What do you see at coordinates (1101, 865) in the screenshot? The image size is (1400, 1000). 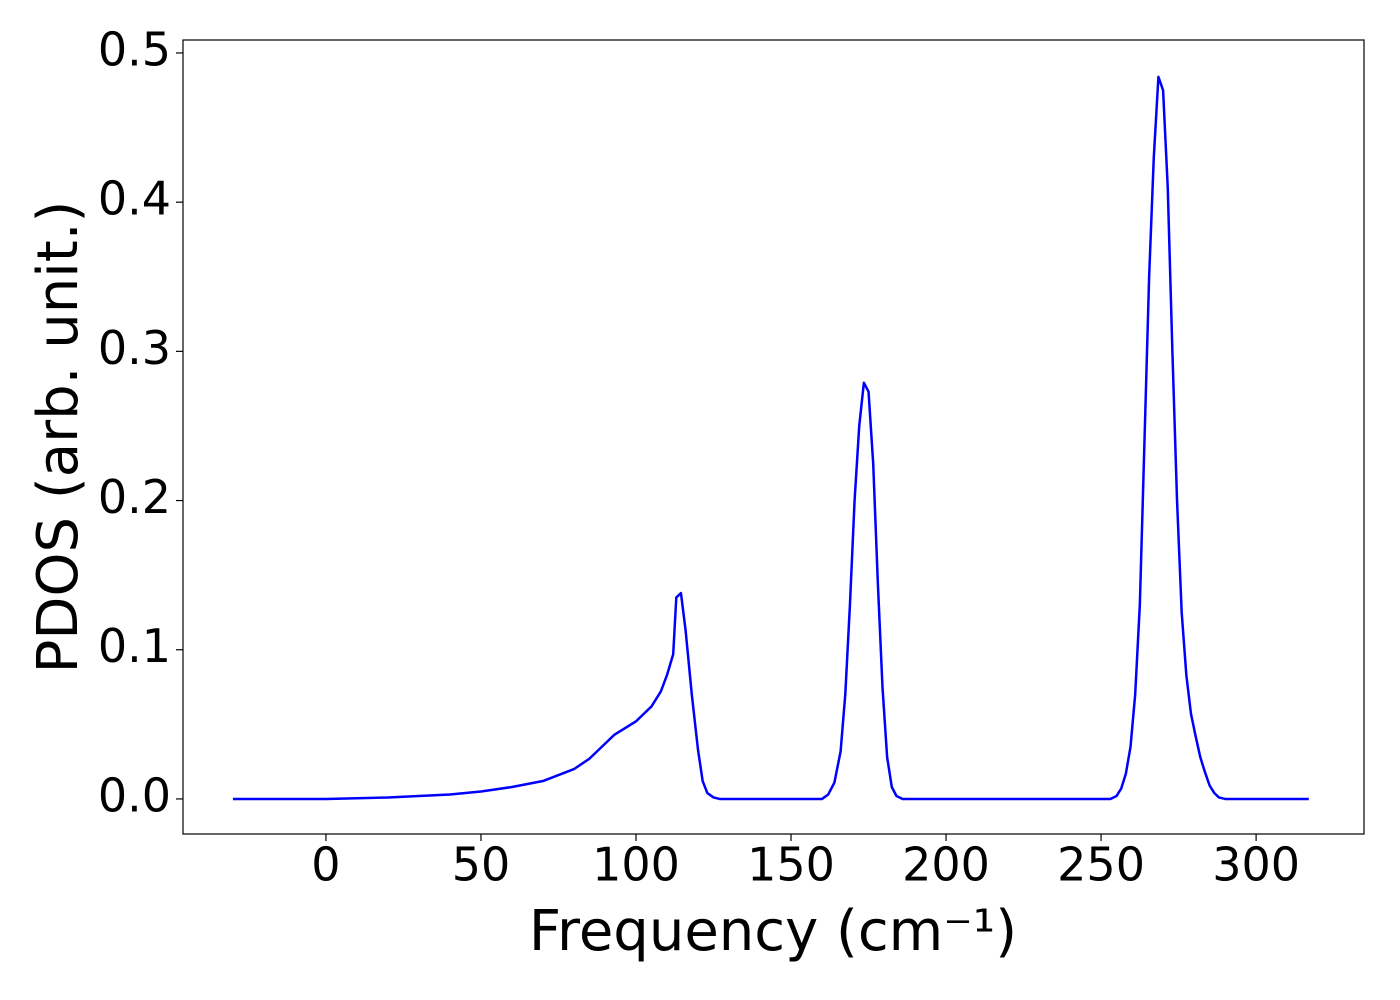 I see `x-tick-label: 250` at bounding box center [1101, 865].